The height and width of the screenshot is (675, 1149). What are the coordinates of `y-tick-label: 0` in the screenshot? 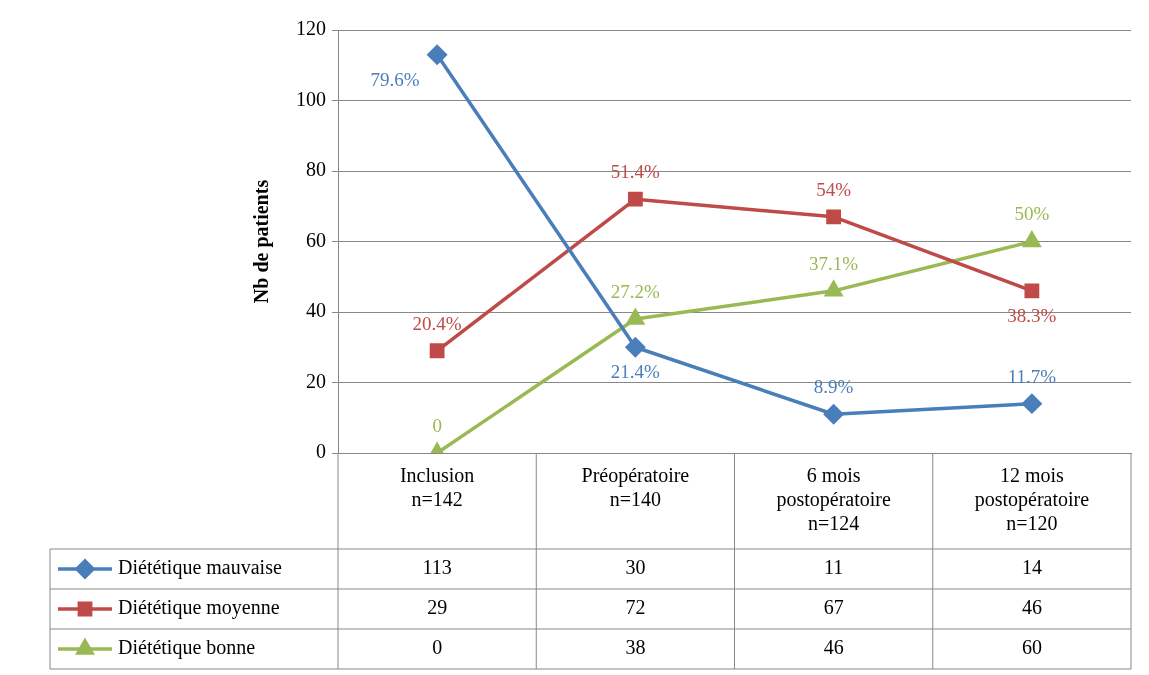 It's located at (321, 451).